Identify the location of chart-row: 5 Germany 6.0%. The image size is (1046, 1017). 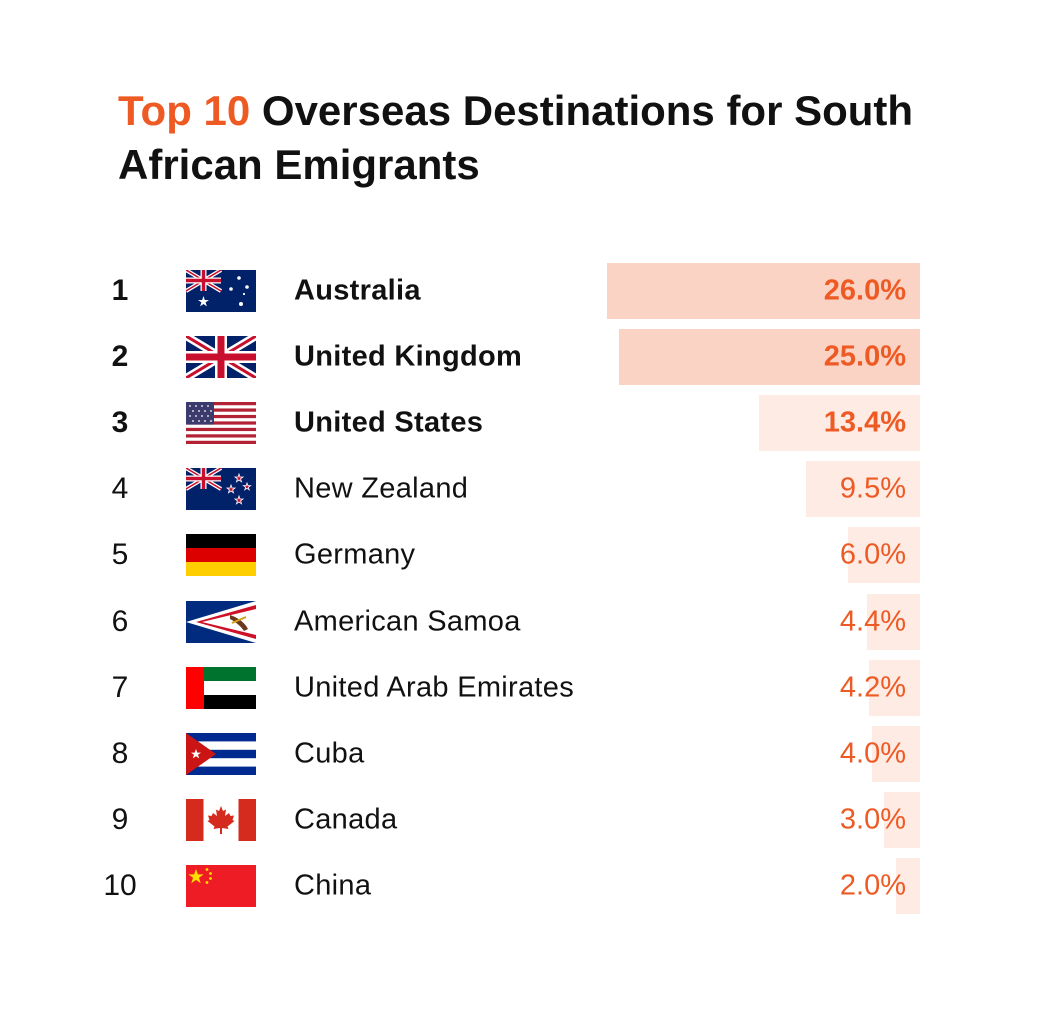
(523, 555).